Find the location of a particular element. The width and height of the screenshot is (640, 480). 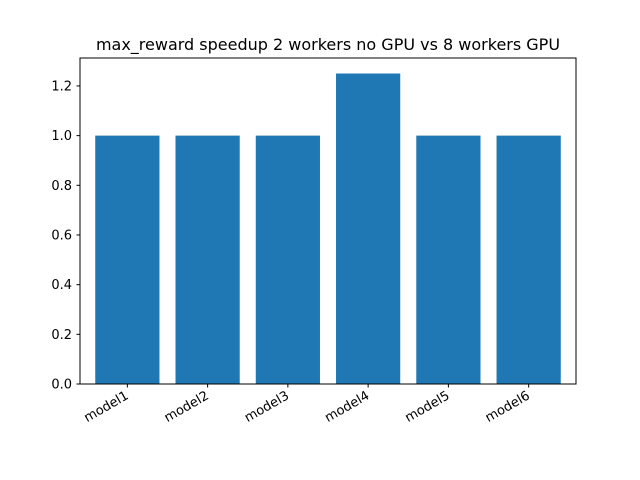

y-axis: 0.0 0.2 0.4 0.6 0.8 1.0 1.2 is located at coordinates (65, 236).